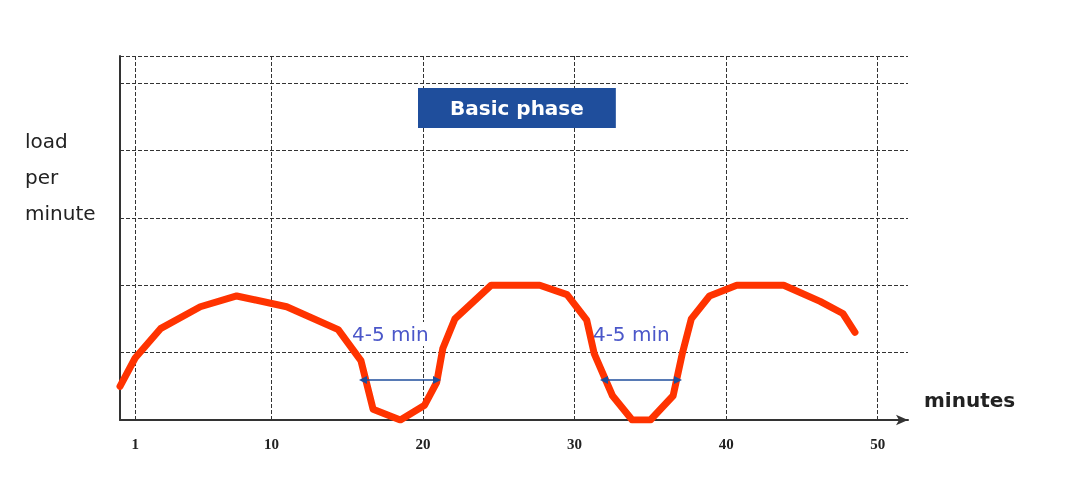  What do you see at coordinates (423, 443) in the screenshot?
I see `x-tick-label: 20` at bounding box center [423, 443].